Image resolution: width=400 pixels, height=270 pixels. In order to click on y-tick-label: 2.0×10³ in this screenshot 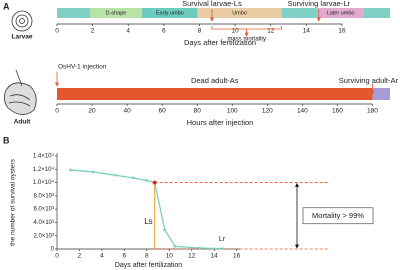, I will do `click(43, 236)`.